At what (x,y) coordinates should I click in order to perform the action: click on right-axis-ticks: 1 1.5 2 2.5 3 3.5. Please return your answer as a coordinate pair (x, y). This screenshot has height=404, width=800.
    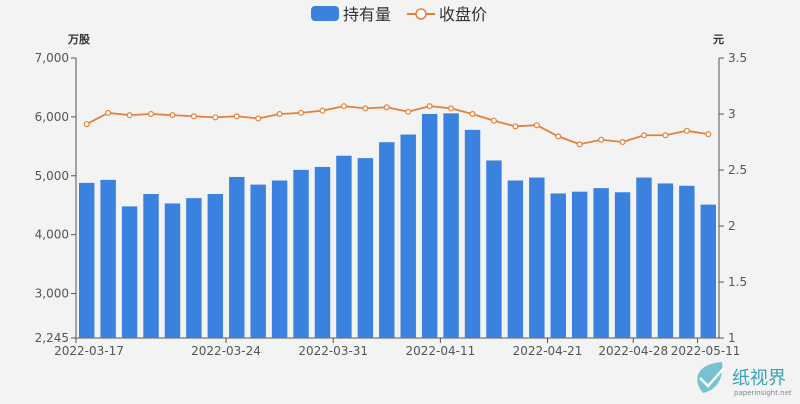
    Looking at the image, I should click on (733, 198).